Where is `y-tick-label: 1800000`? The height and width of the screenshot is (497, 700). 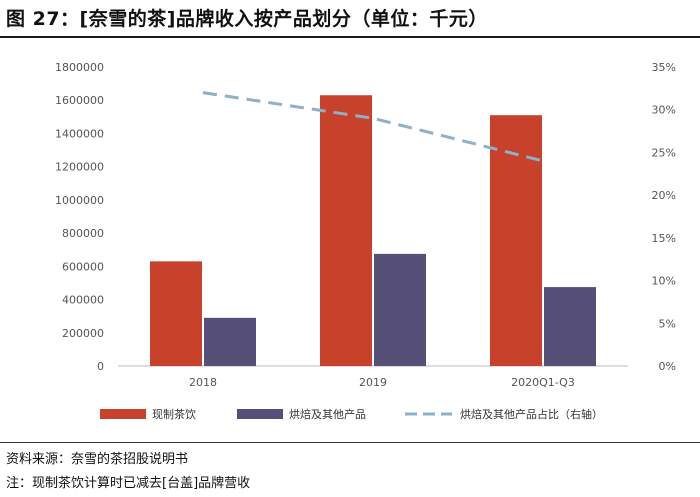
y-tick-label: 1800000 is located at coordinates (79, 67).